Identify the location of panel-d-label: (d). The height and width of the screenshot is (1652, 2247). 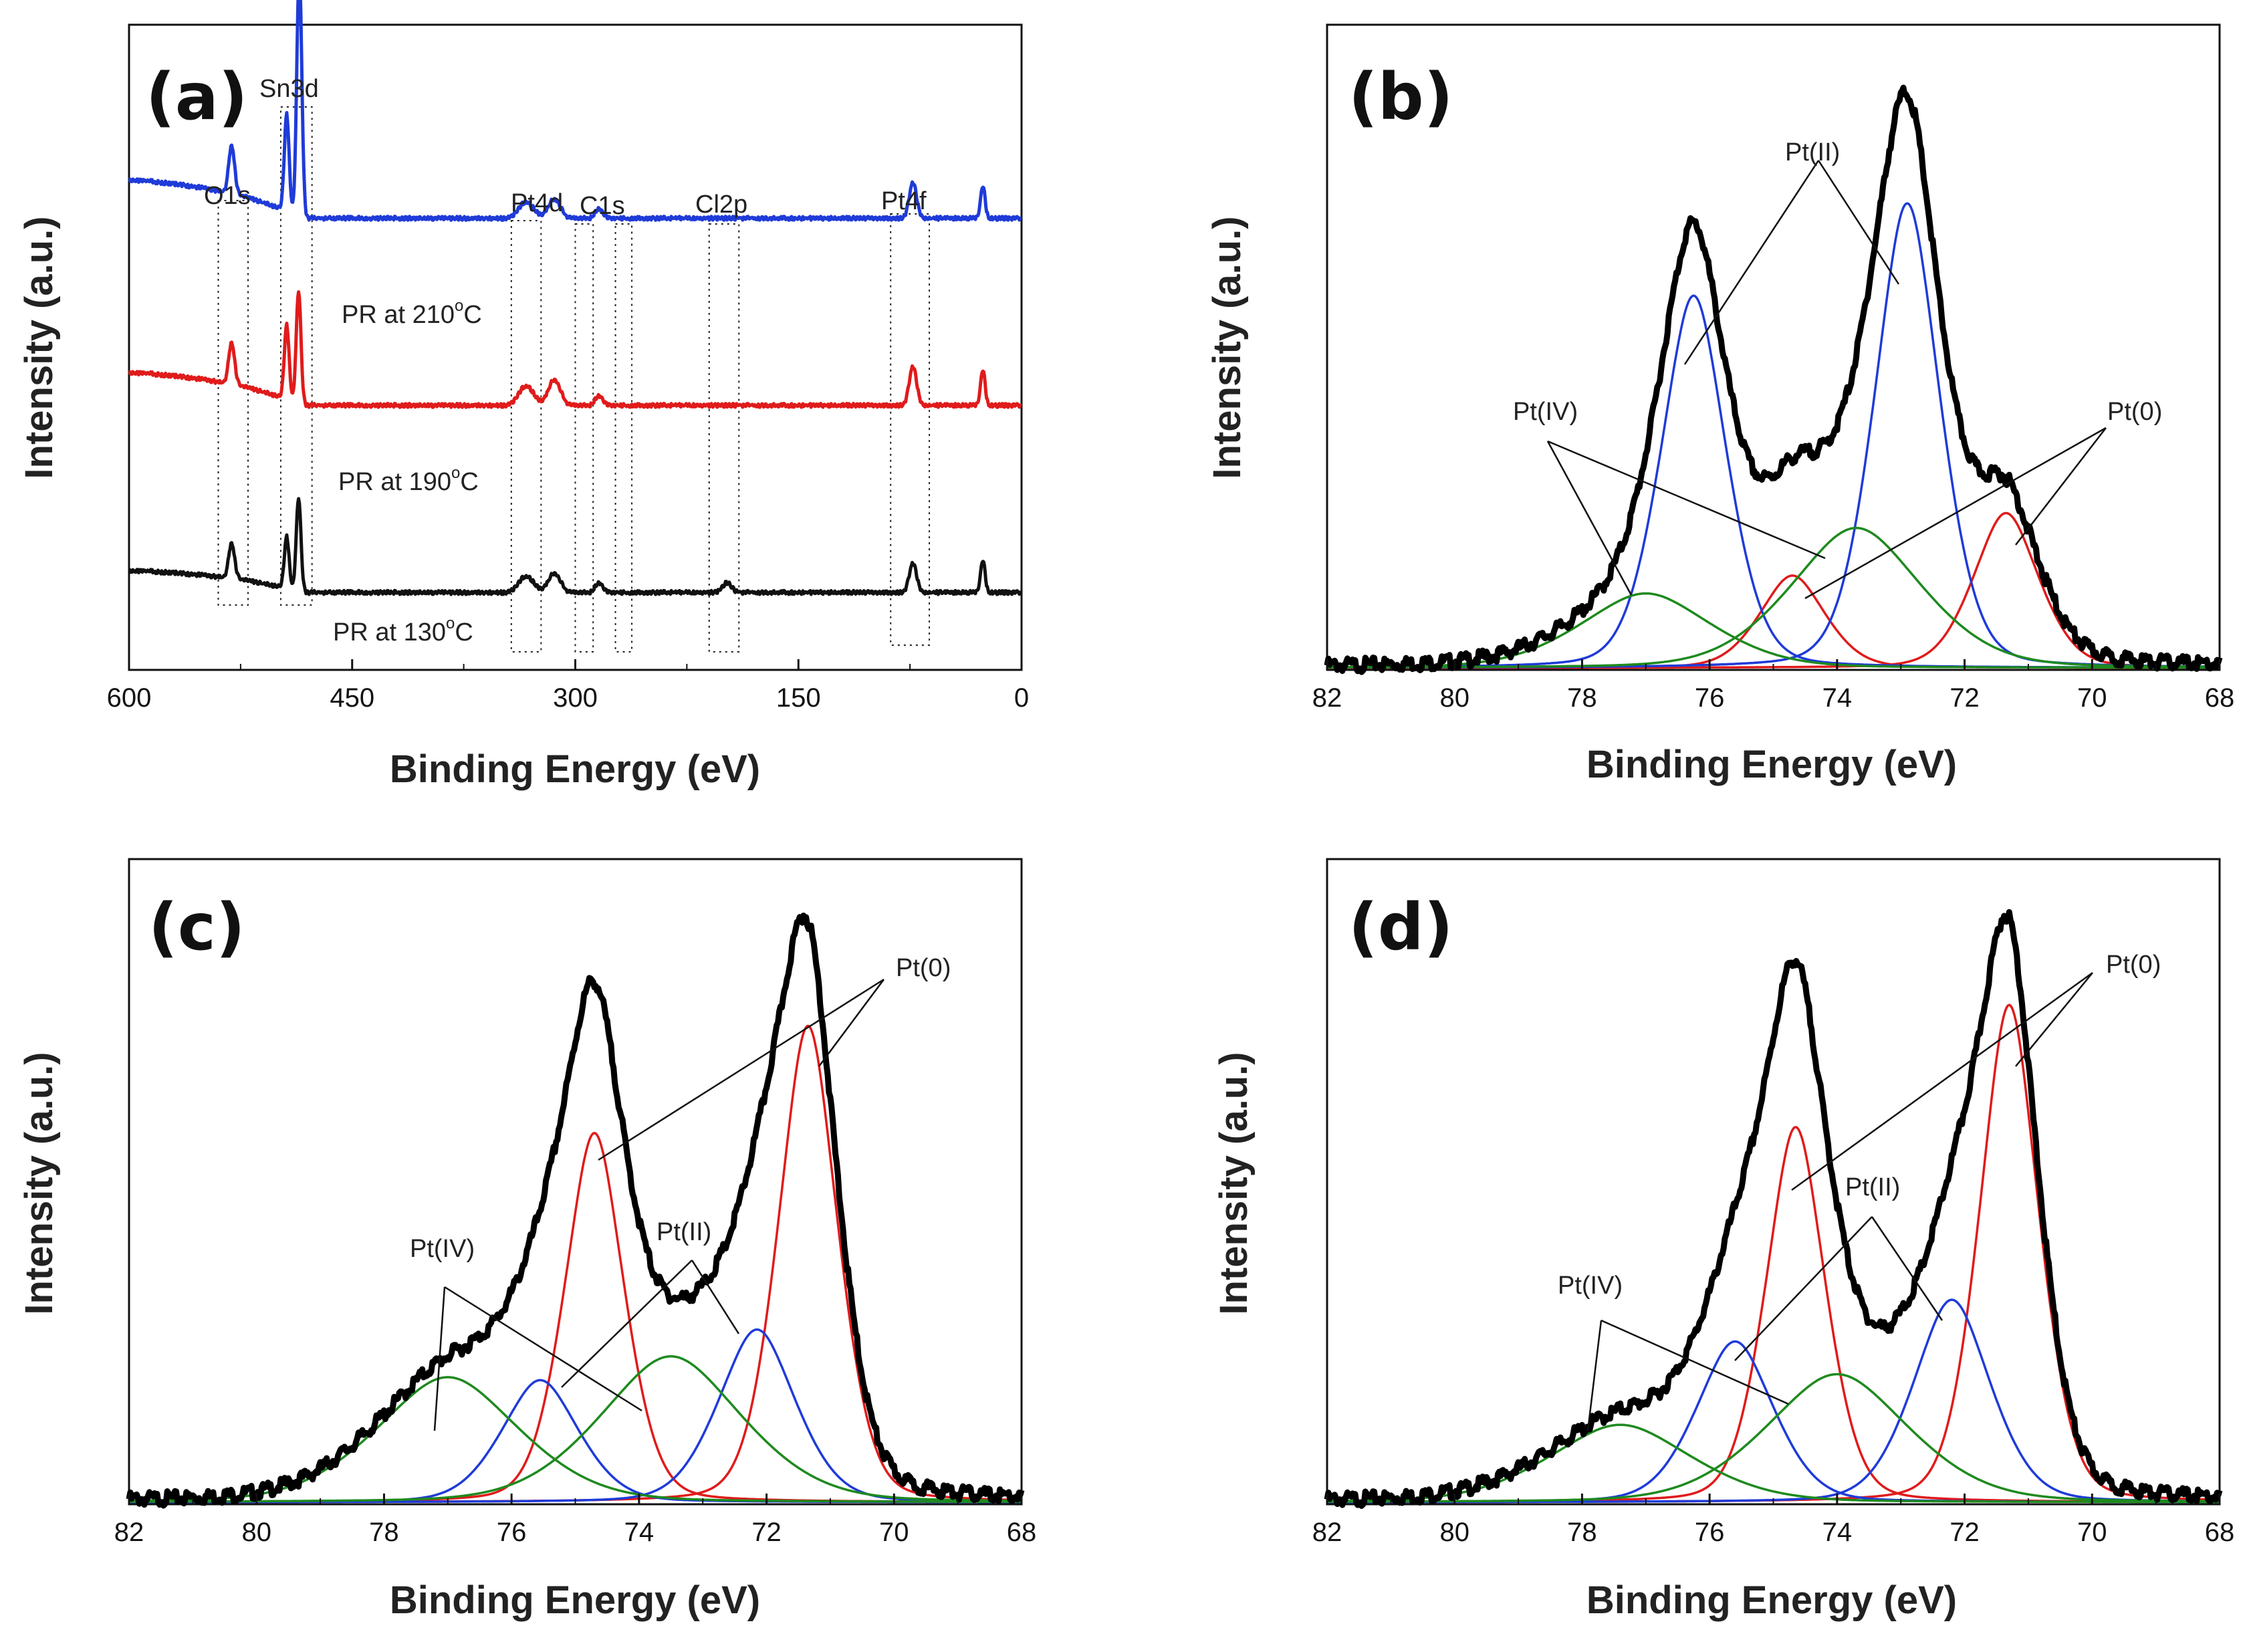
(1400, 927).